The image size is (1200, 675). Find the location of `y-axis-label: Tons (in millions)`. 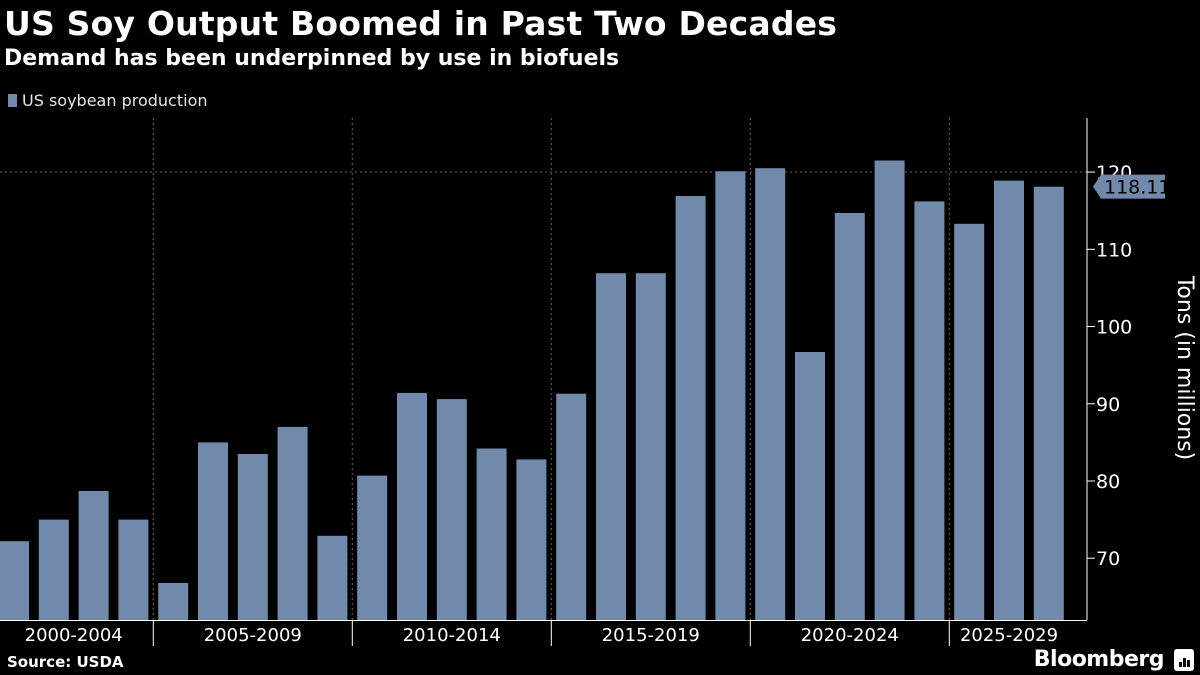

y-axis-label: Tons (in millions) is located at coordinates (1184, 368).